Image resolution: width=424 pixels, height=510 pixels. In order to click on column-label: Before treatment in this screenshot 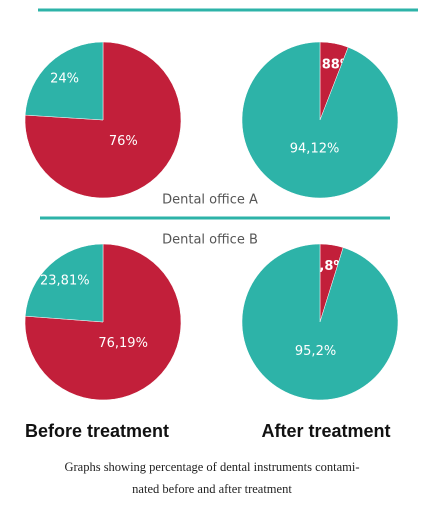, I will do `click(97, 431)`.